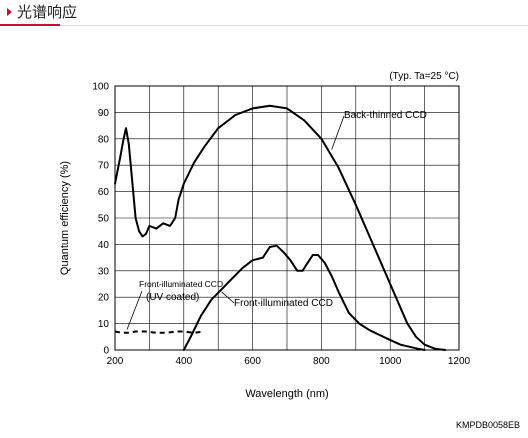 Image resolution: width=528 pixels, height=438 pixels. Describe the element at coordinates (487, 425) in the screenshot. I see `figure-code: KMPDB0058EB` at that location.